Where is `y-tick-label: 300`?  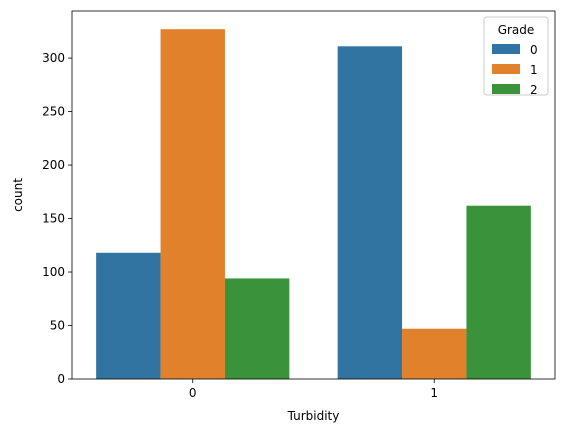 y-tick-label: 300 is located at coordinates (53, 58).